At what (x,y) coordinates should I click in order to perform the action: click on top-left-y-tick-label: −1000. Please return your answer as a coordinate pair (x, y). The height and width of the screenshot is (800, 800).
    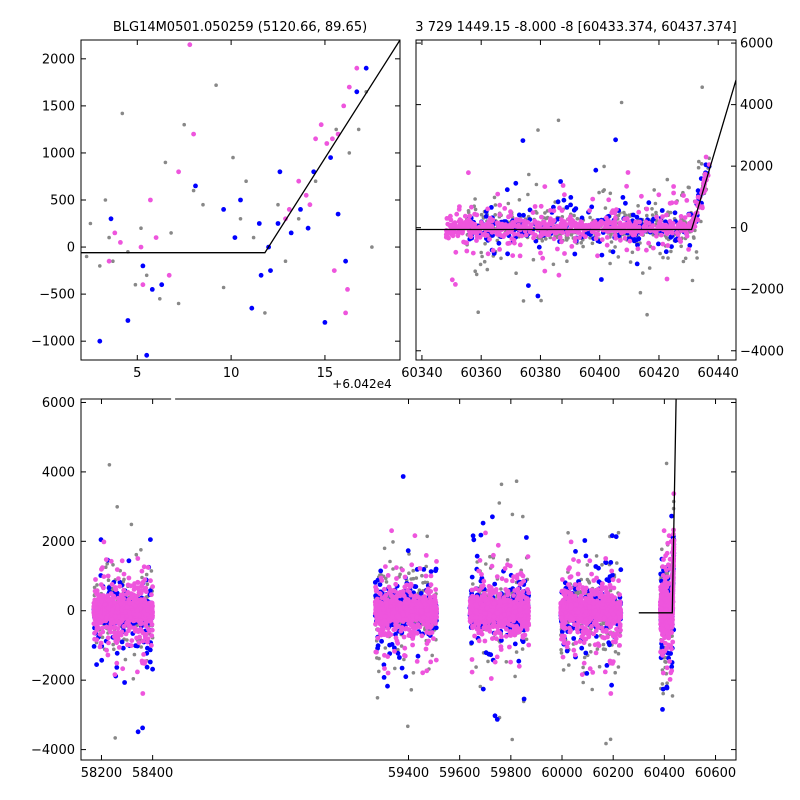
    Looking at the image, I should click on (53, 342).